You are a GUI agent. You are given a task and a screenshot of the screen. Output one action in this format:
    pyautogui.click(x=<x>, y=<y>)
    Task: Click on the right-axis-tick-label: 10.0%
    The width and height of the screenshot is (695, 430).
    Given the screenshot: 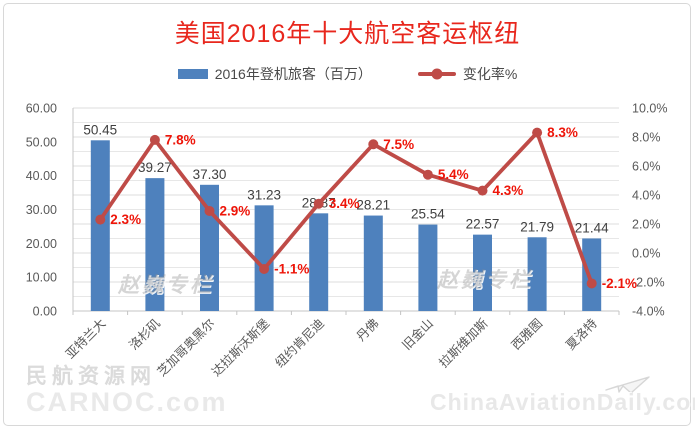 What is the action you would take?
    pyautogui.click(x=649, y=109)
    